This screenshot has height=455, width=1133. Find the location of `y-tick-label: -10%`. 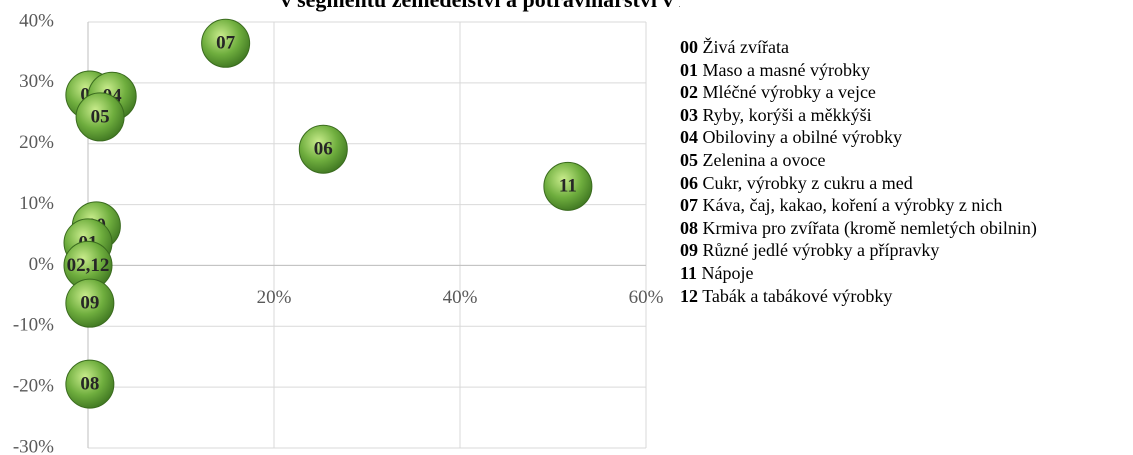

y-tick-label: -10% is located at coordinates (33, 325).